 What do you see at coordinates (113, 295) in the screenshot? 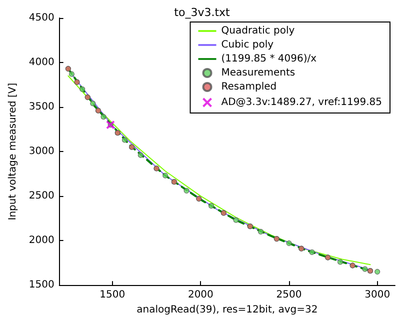
I see `x-tick-label: 1500` at bounding box center [113, 295].